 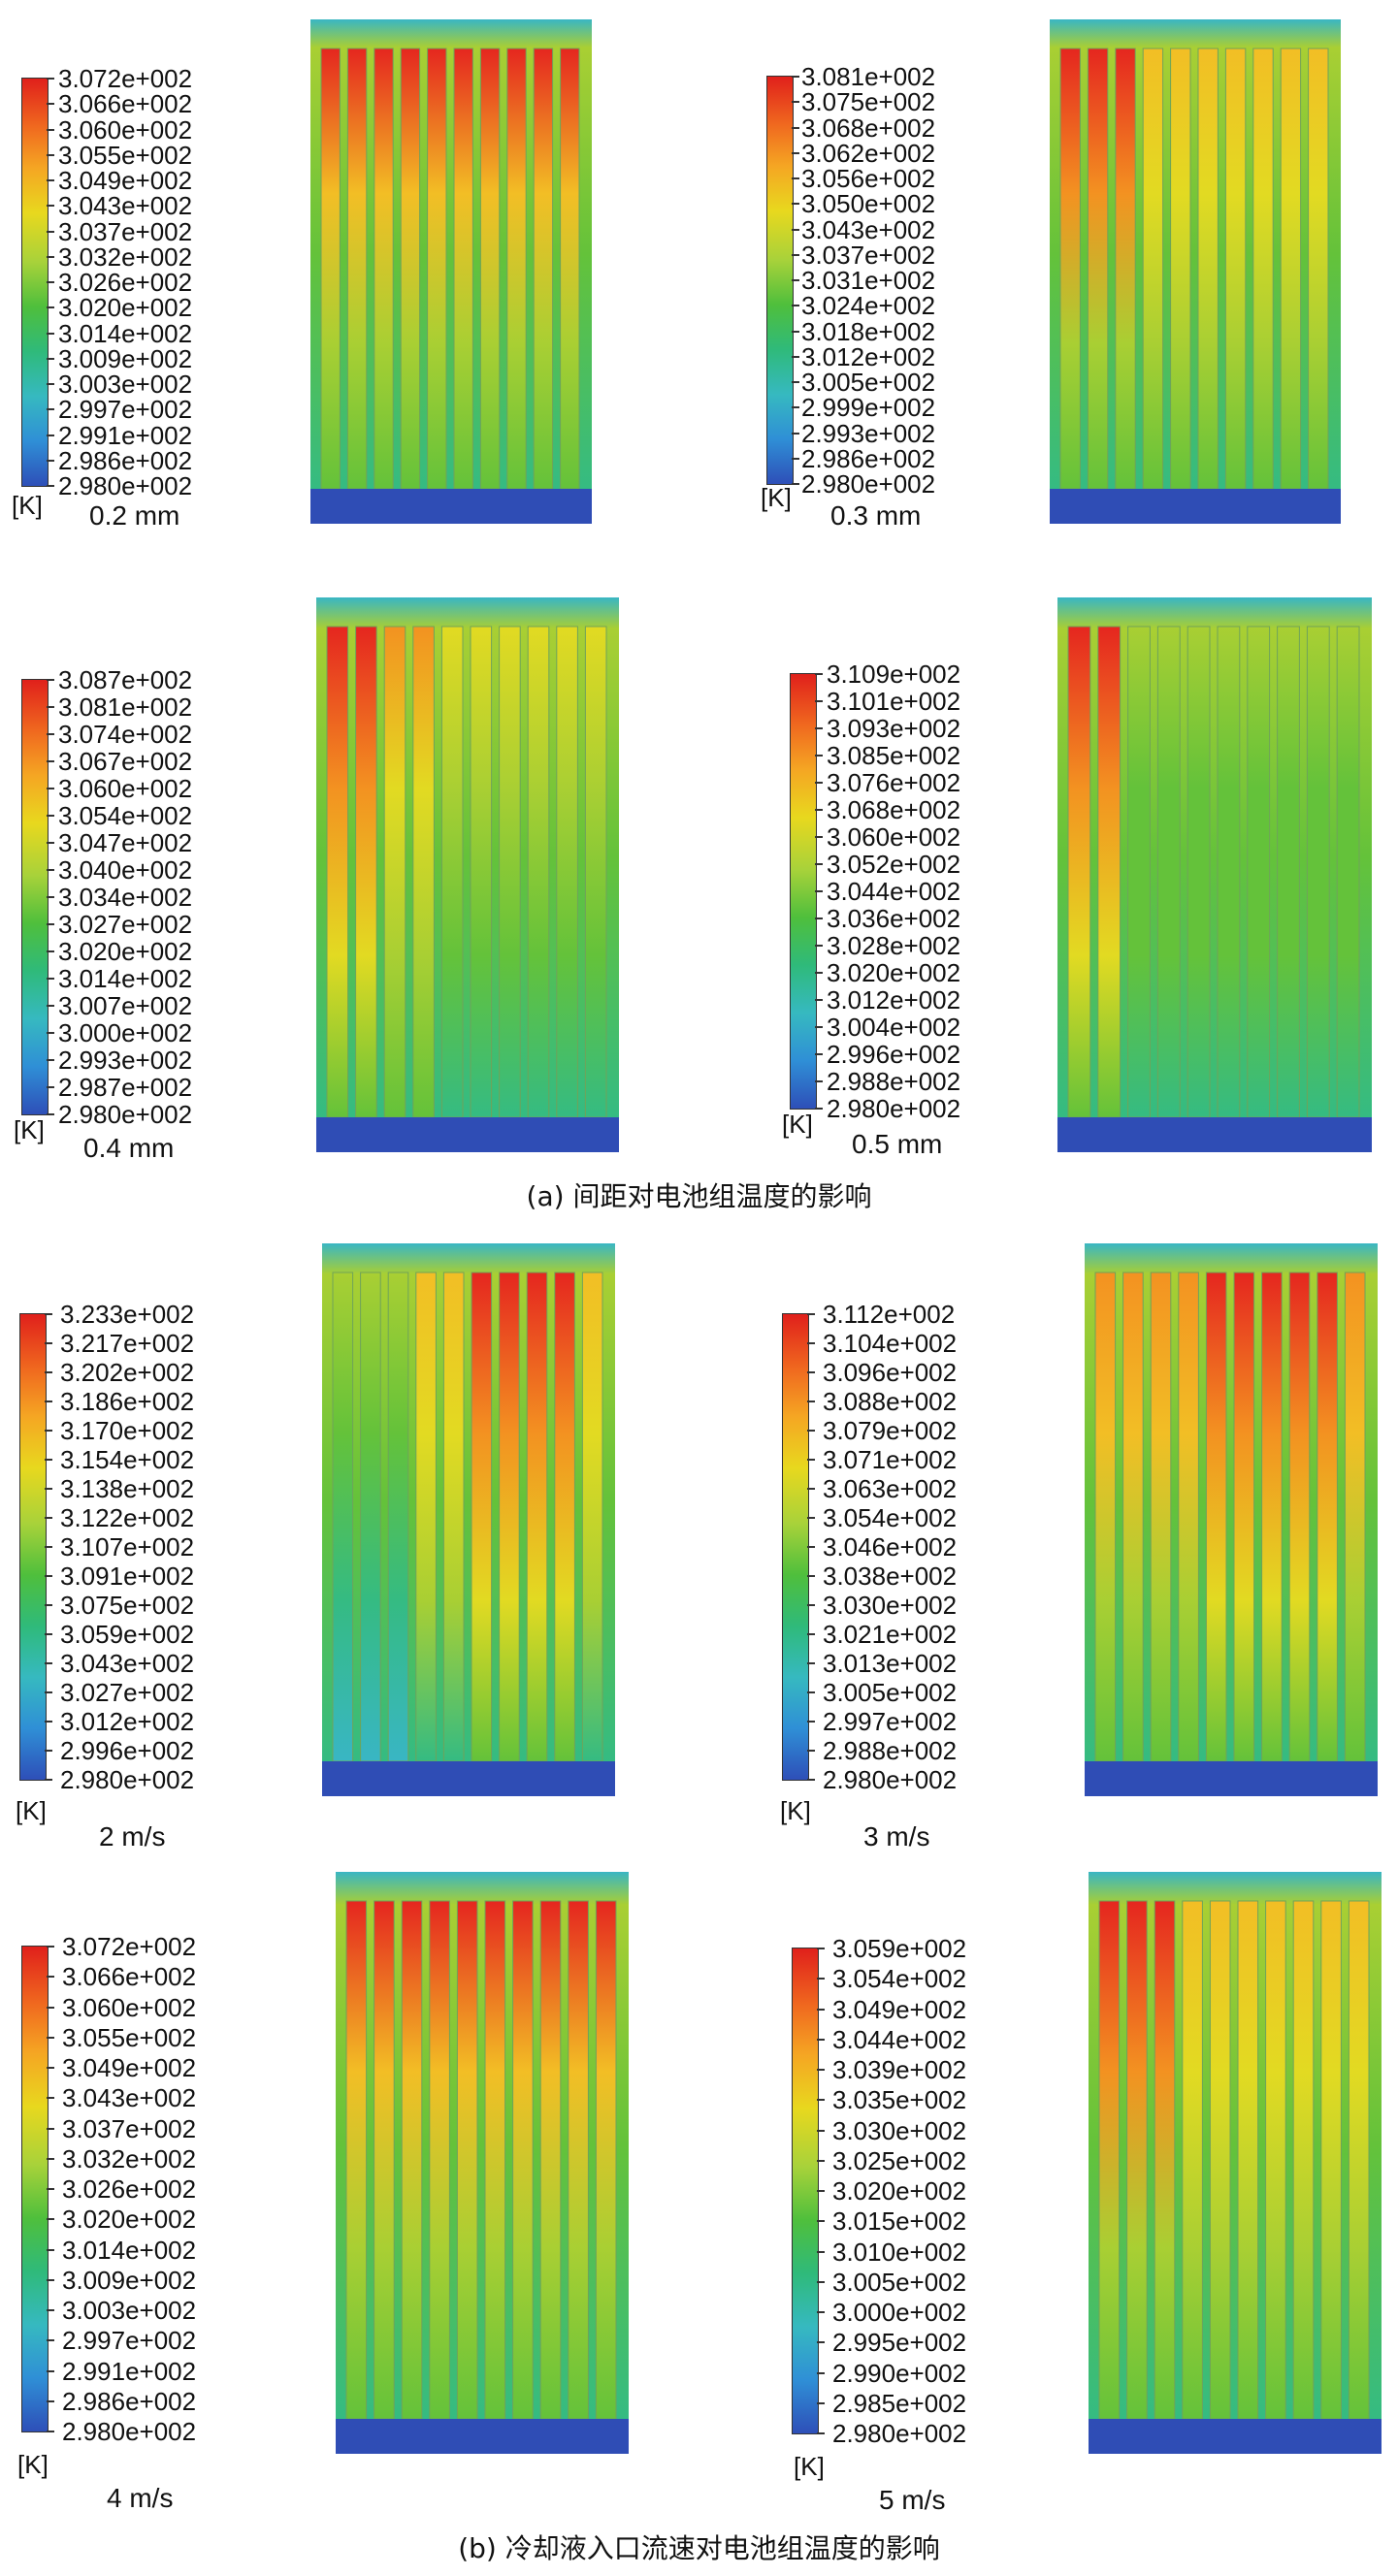 I want to click on colorbar-tick-label: 2.987e+002, so click(x=125, y=1087).